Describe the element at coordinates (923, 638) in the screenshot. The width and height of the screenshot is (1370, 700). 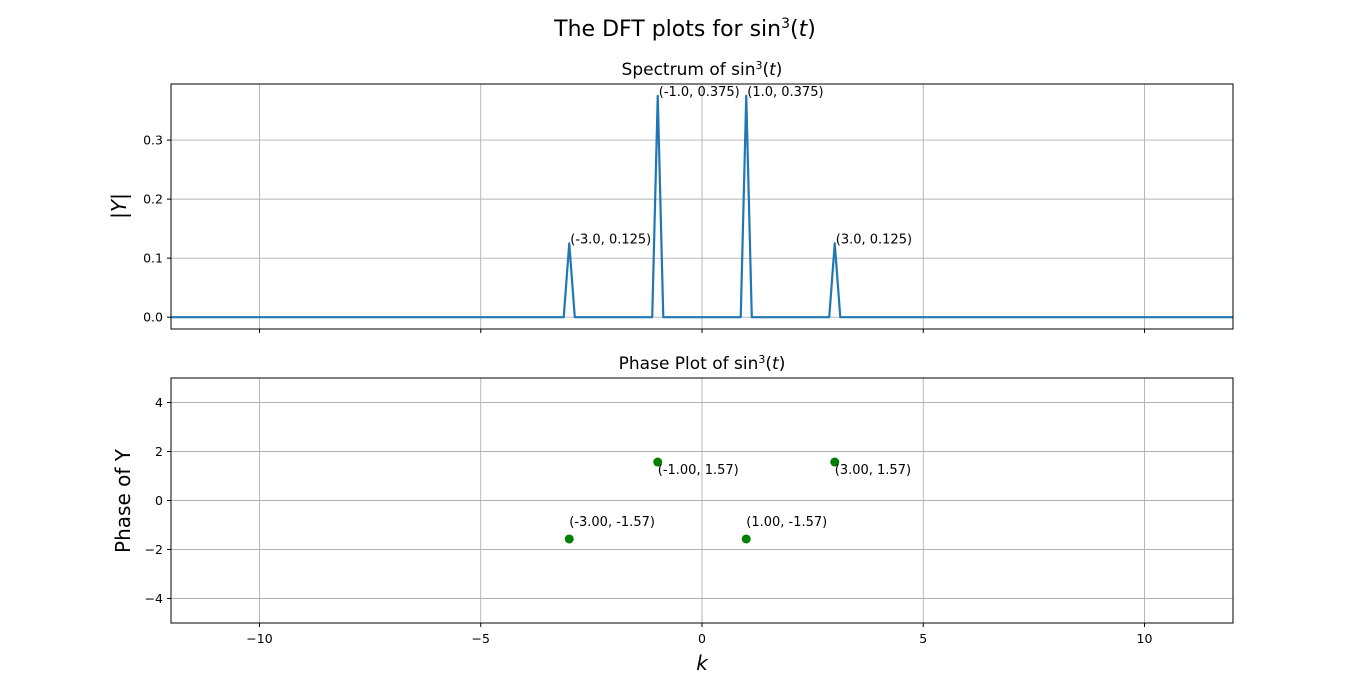
I see `phase-xtick-label: 5` at that location.